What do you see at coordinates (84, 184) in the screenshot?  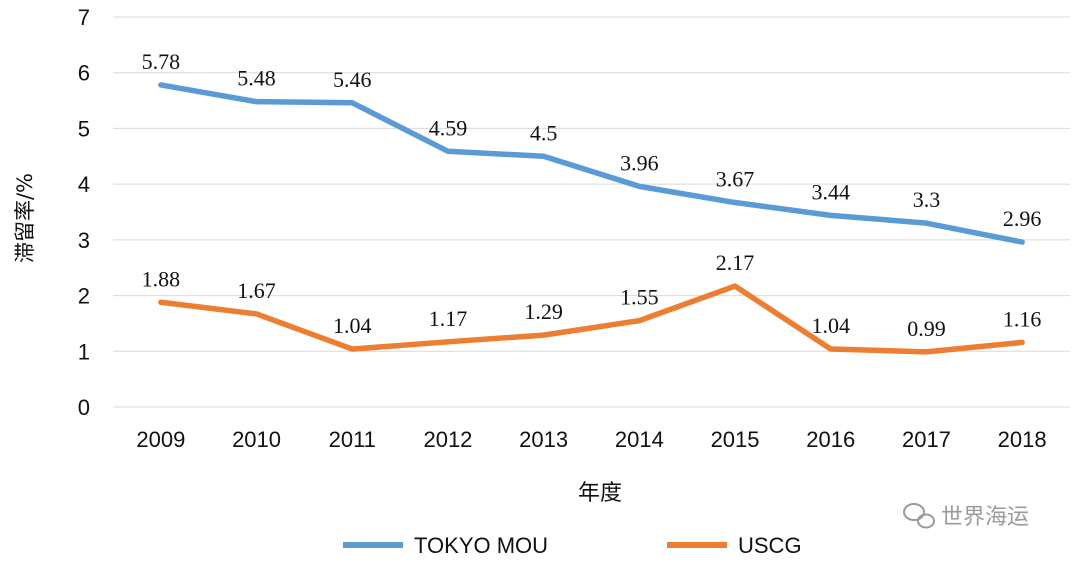 I see `y-tick-label: 4` at bounding box center [84, 184].